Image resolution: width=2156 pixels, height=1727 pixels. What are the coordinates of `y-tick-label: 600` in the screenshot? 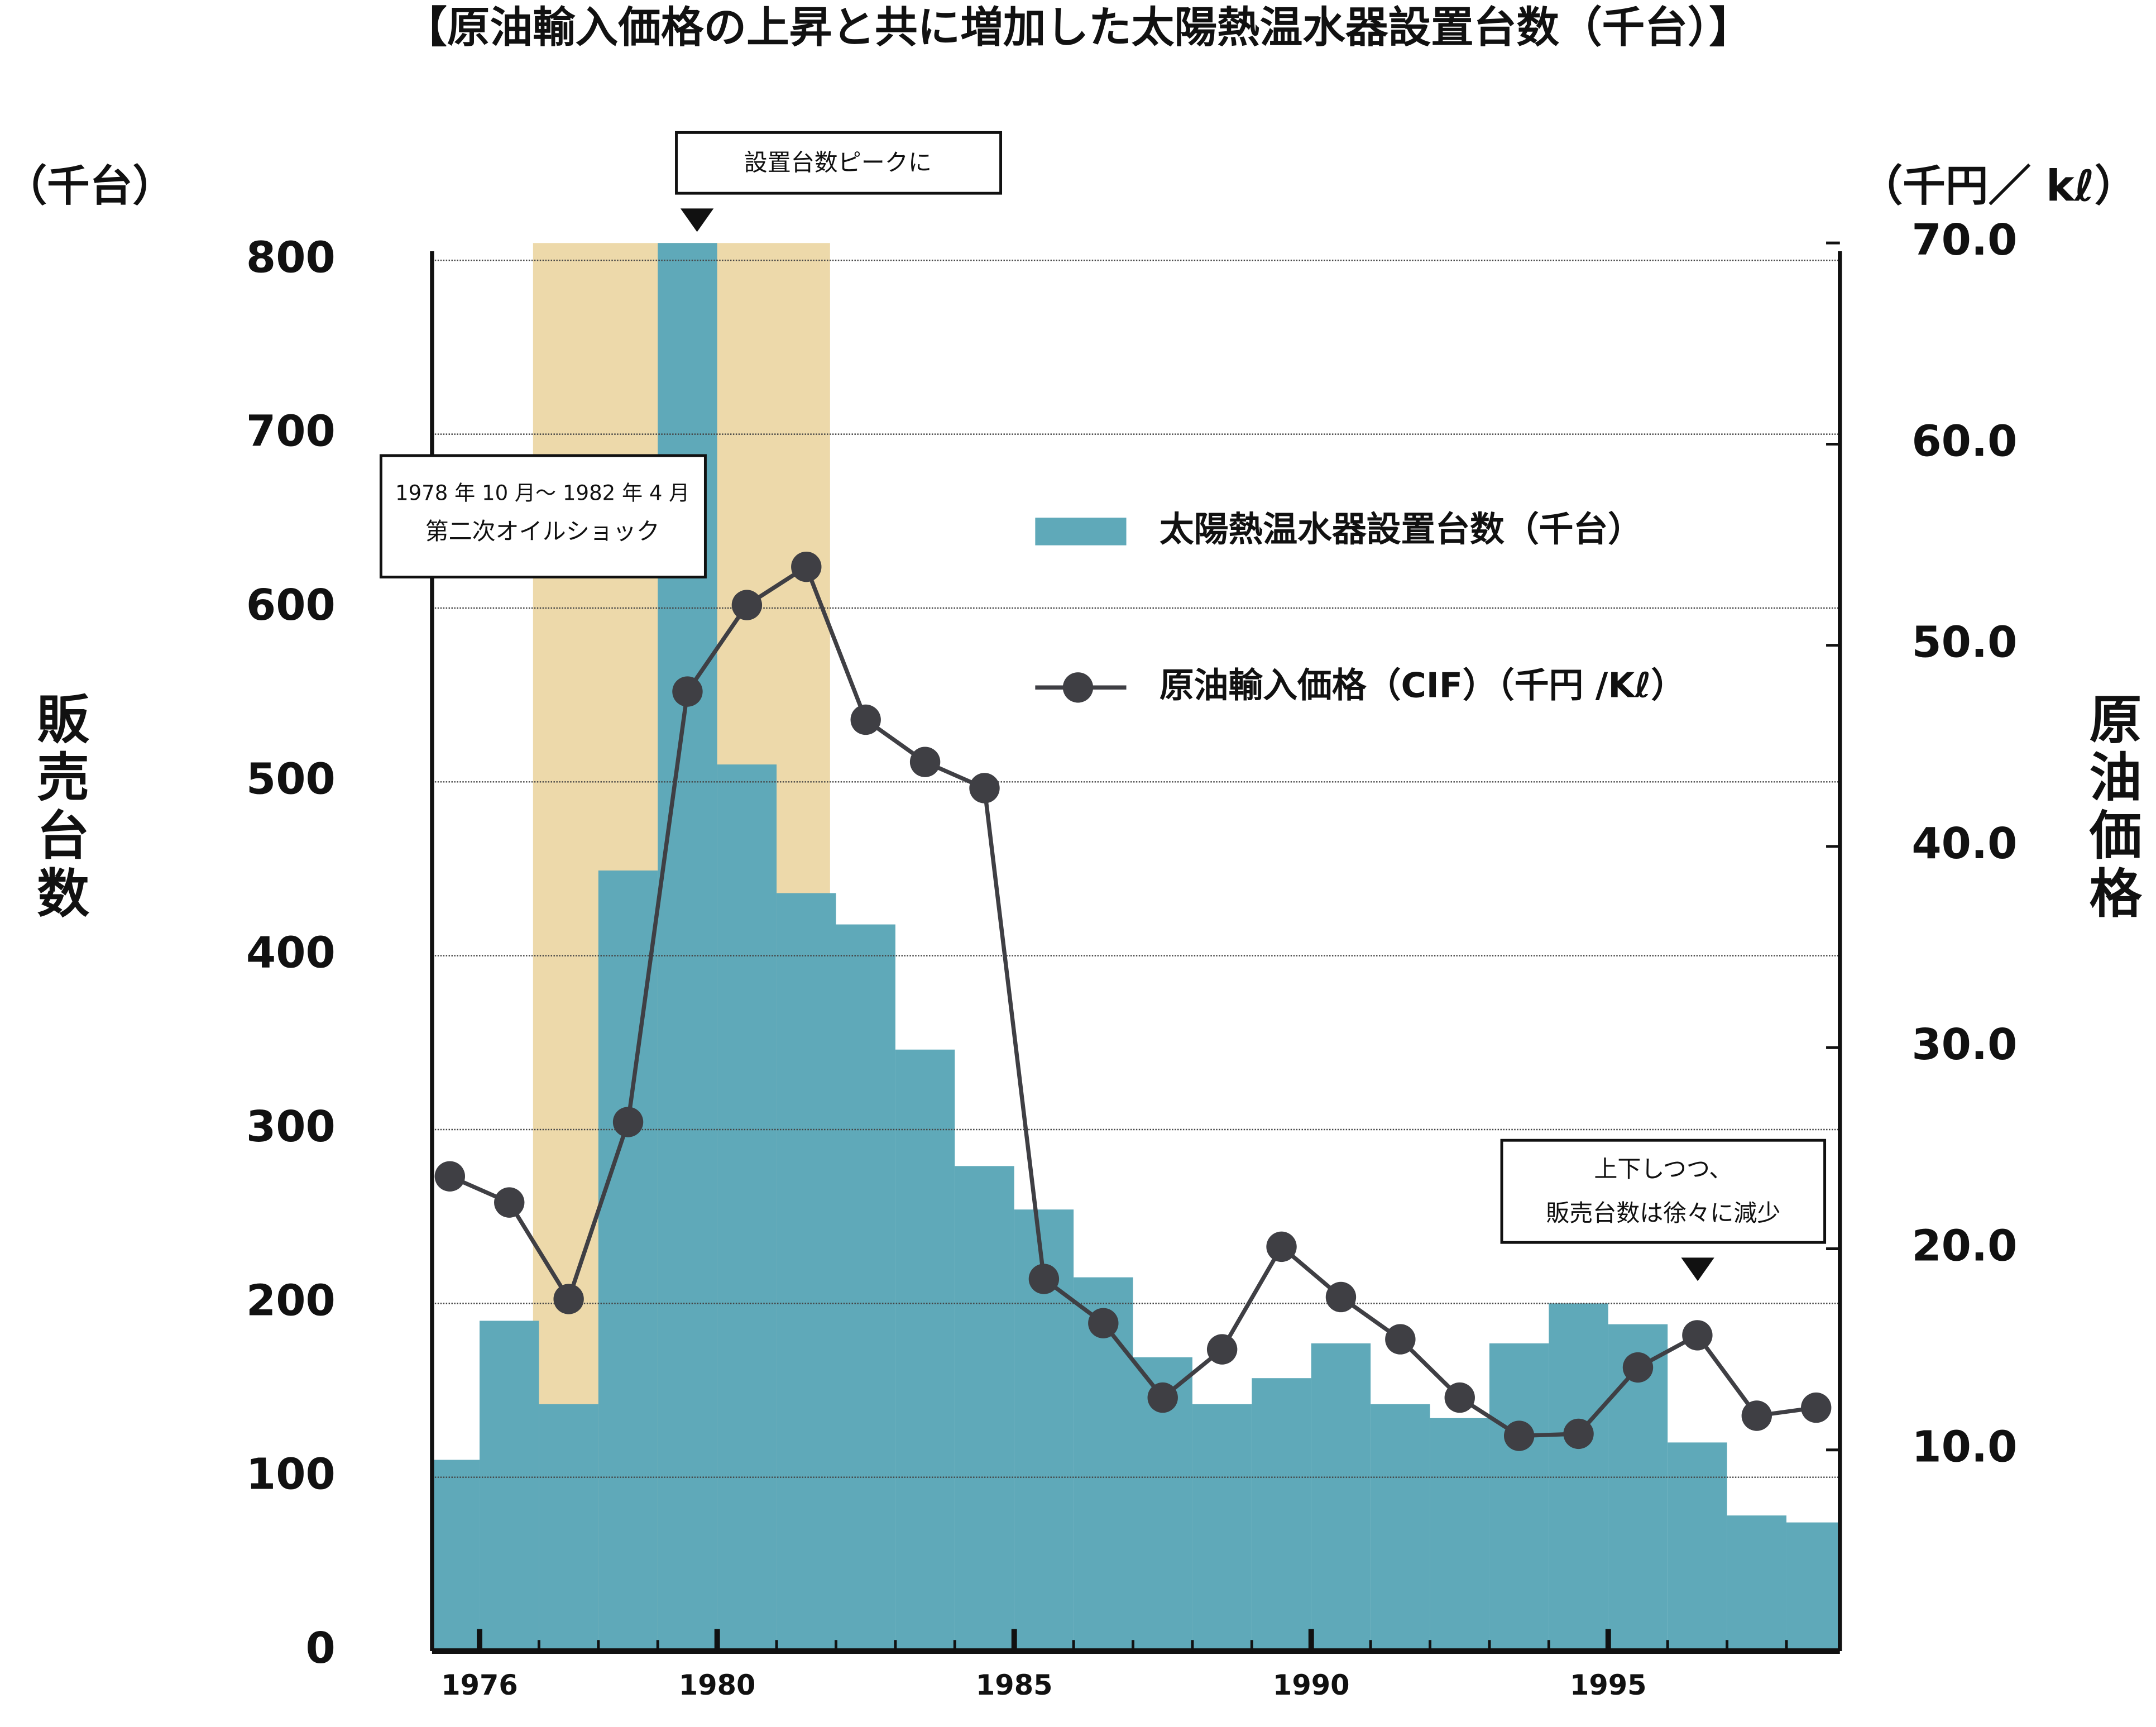 It's located at (291, 605).